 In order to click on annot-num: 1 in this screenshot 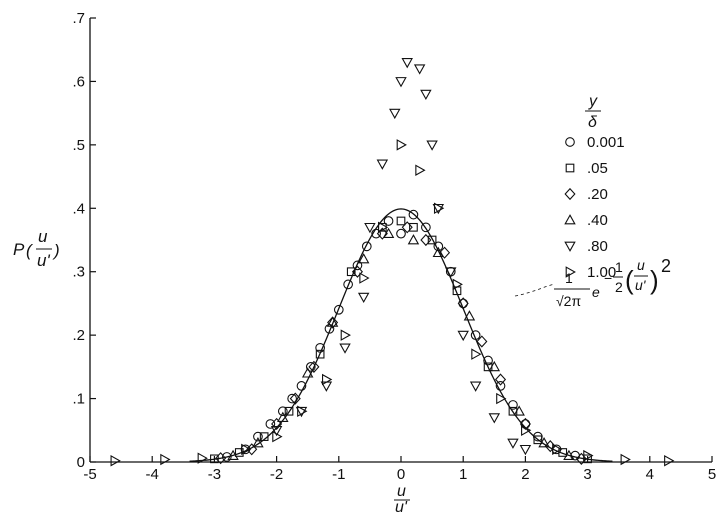, I will do `click(569, 278)`.